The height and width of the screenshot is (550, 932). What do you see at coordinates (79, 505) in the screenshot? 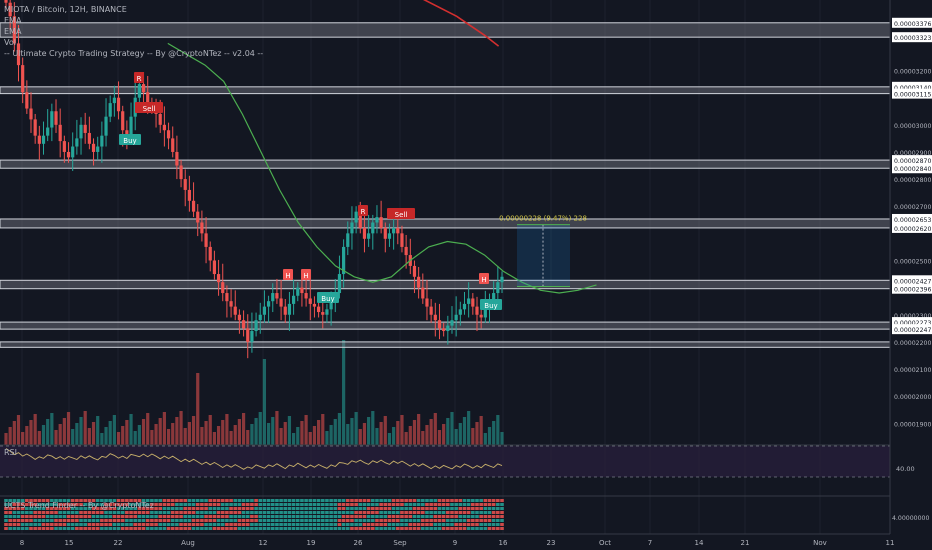
I see `trend-finder-label: UCTS Trend Finder -- By @CryptoNTez` at bounding box center [79, 505].